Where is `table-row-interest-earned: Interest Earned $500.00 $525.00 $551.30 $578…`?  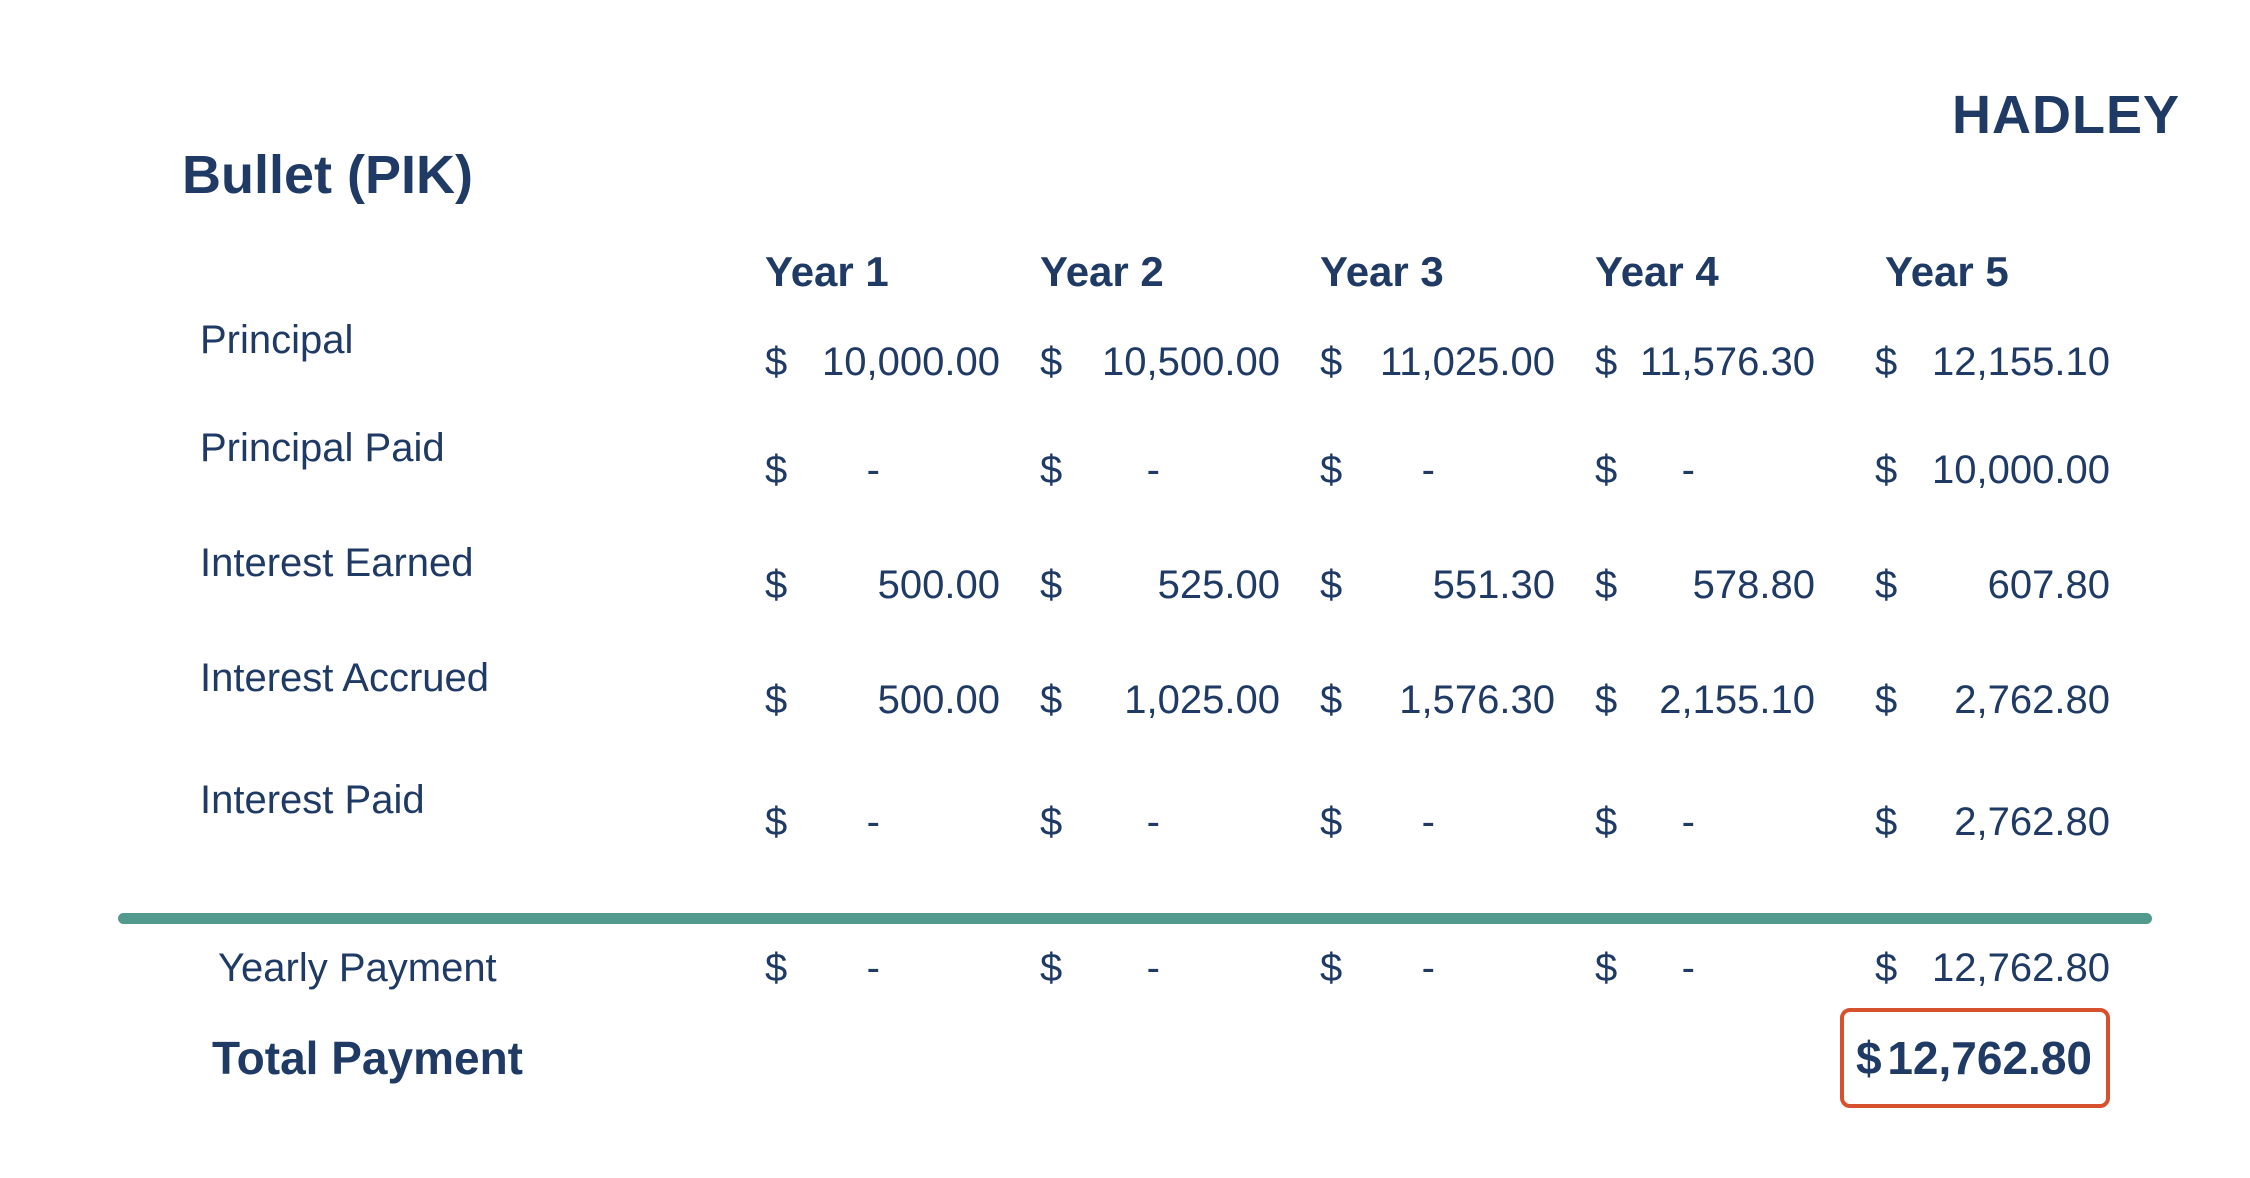 table-row-interest-earned: Interest Earned $500.00 $525.00 $551.30 $578… is located at coordinates (1177, 578).